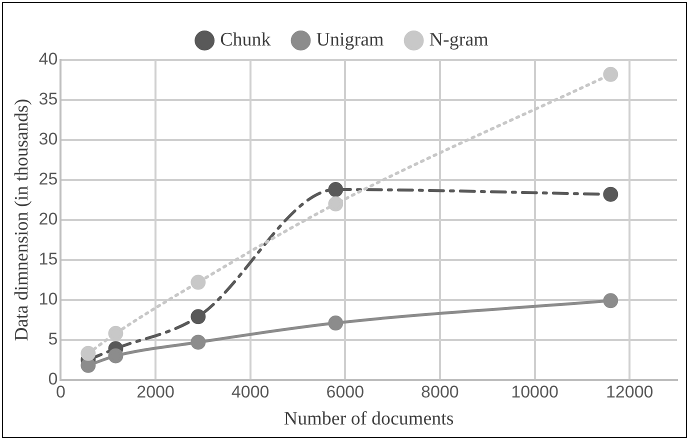 The width and height of the screenshot is (691, 442). What do you see at coordinates (48, 219) in the screenshot?
I see `y-tick-label: 20` at bounding box center [48, 219].